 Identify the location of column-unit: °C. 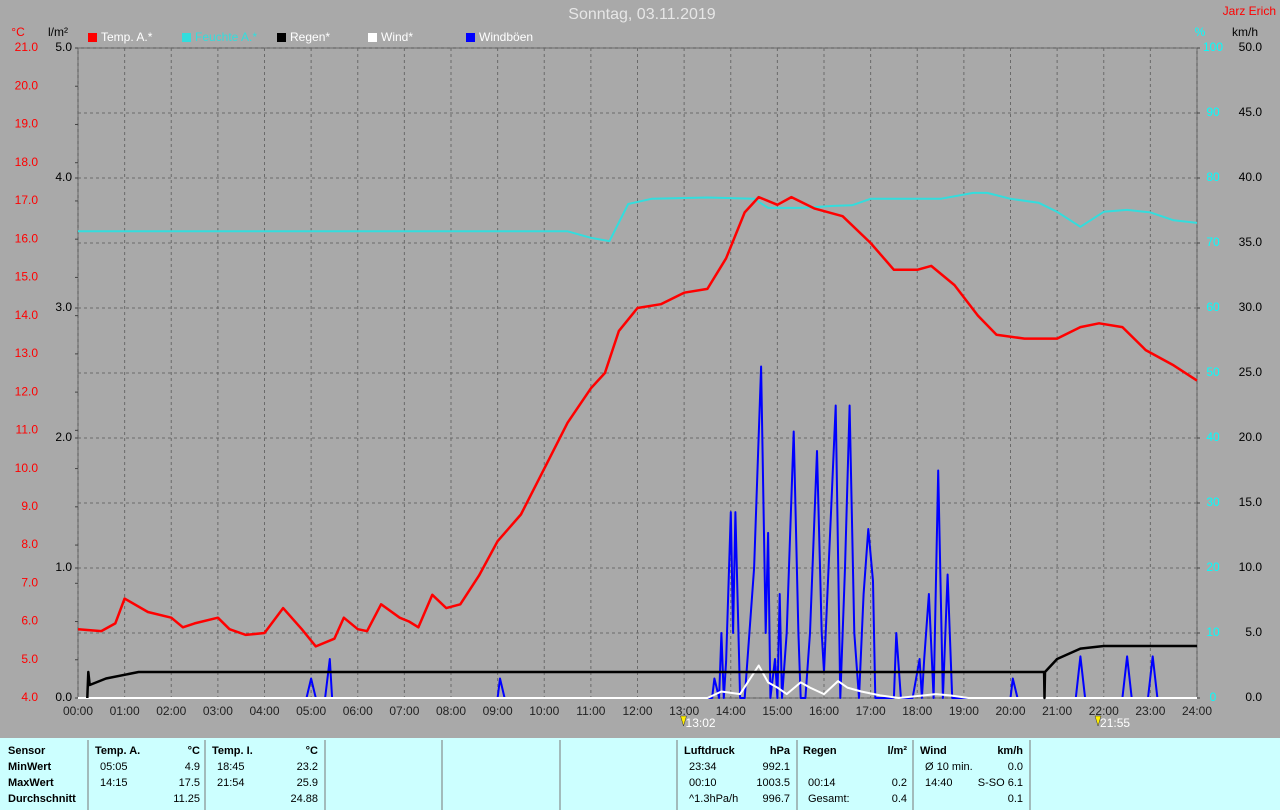
(194, 751).